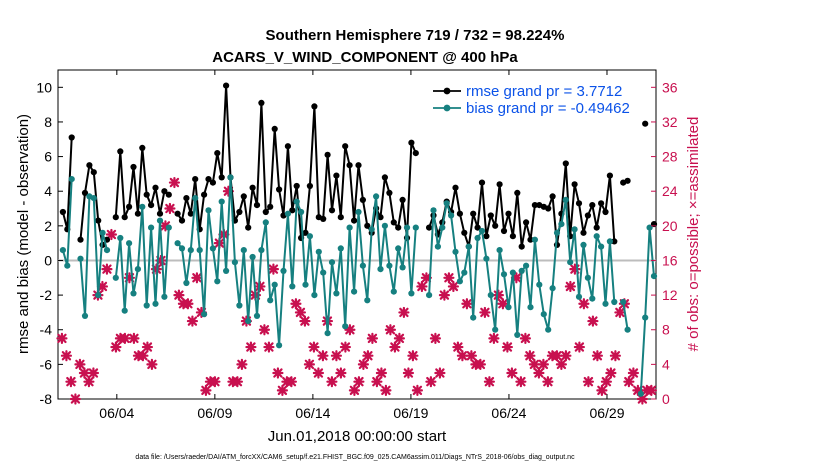  I want to click on y-tick-label: 8, so click(48, 122).